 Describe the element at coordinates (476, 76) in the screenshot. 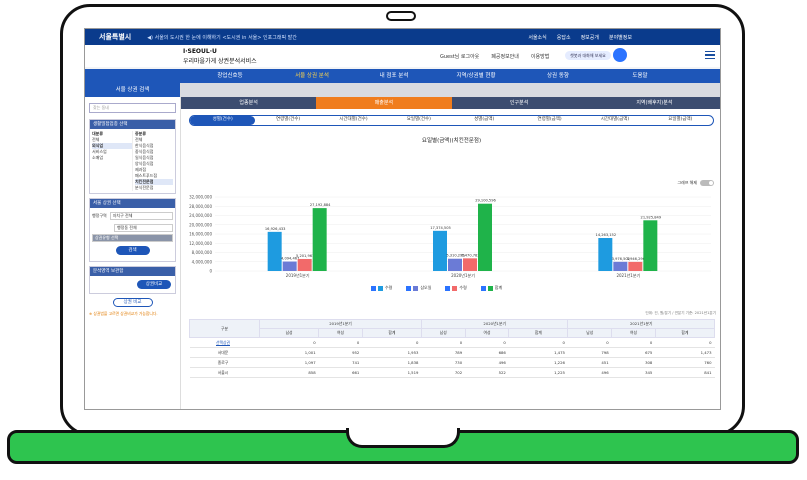

I see `nav-item: 지역/상권별 현황` at that location.